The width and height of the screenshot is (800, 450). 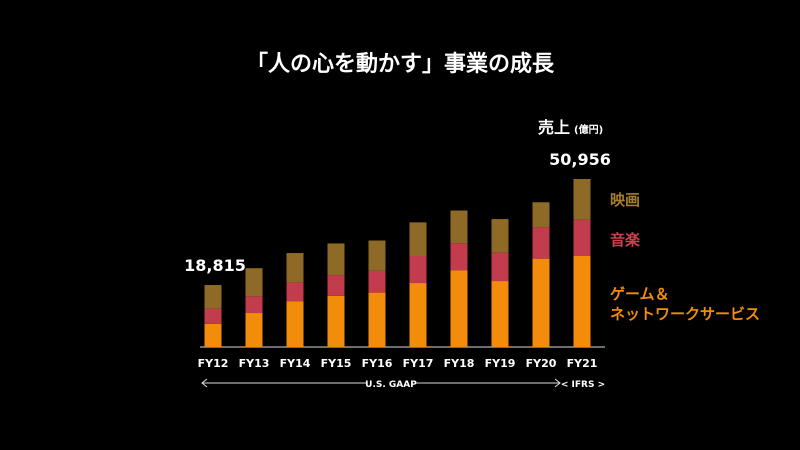 What do you see at coordinates (377, 319) in the screenshot?
I see `bar-game-fy16` at bounding box center [377, 319].